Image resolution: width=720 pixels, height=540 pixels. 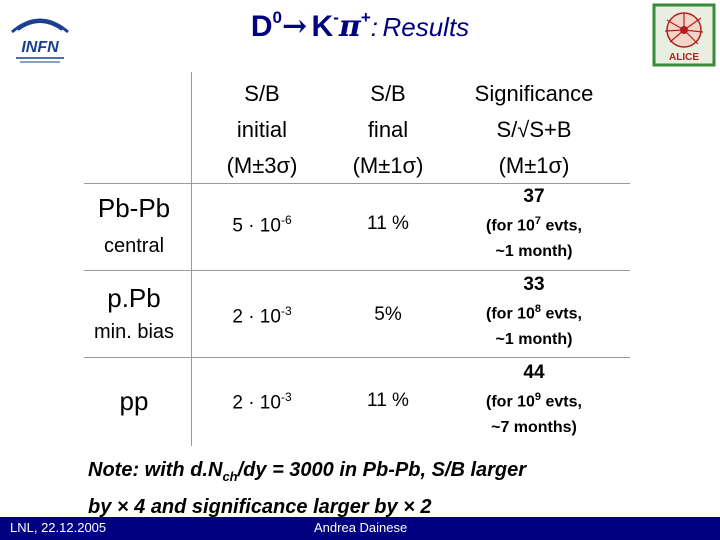 I want to click on sb-initial-pbpb: 5 · 10-6, so click(x=262, y=225).